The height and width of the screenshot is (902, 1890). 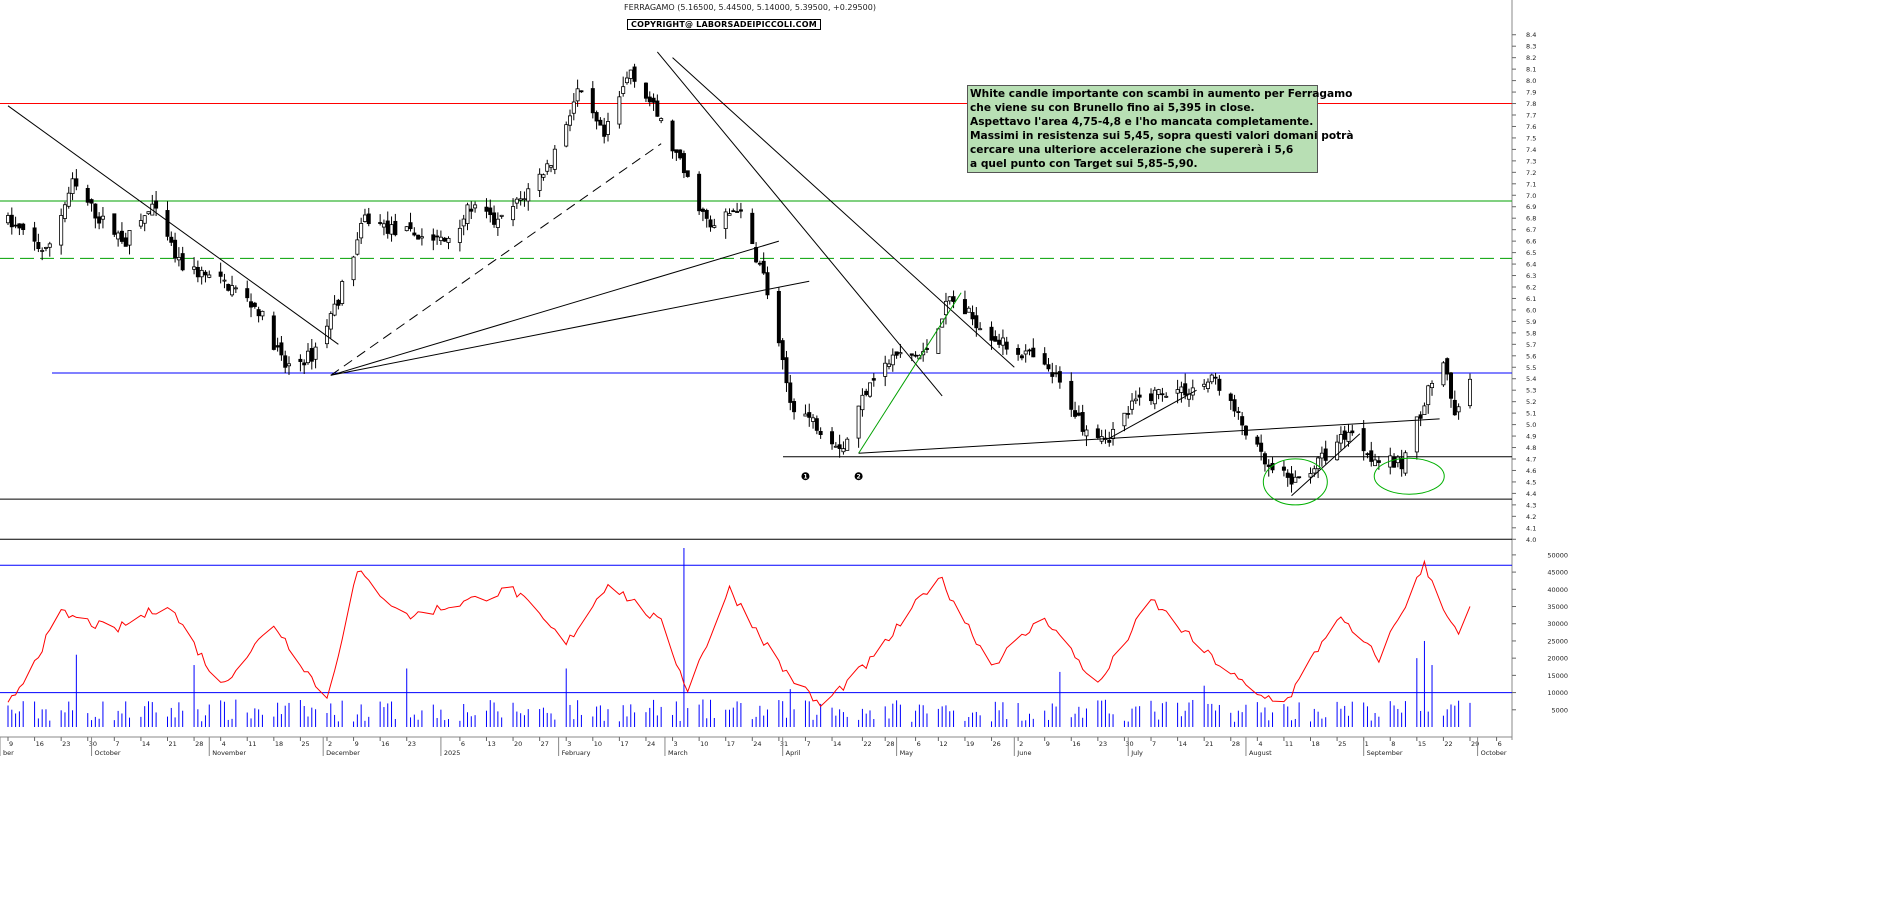 What do you see at coordinates (731, 744) in the screenshot?
I see `x-tick-label: 17` at bounding box center [731, 744].